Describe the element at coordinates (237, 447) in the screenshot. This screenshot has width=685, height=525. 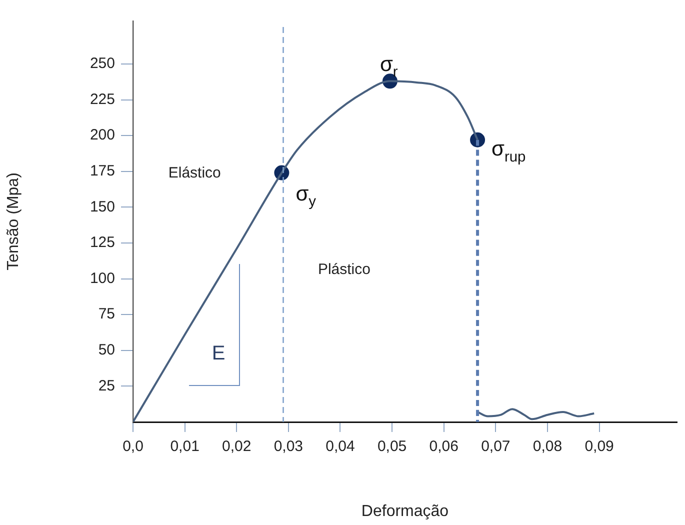
I see `x-tick-label: 0,02` at that location.